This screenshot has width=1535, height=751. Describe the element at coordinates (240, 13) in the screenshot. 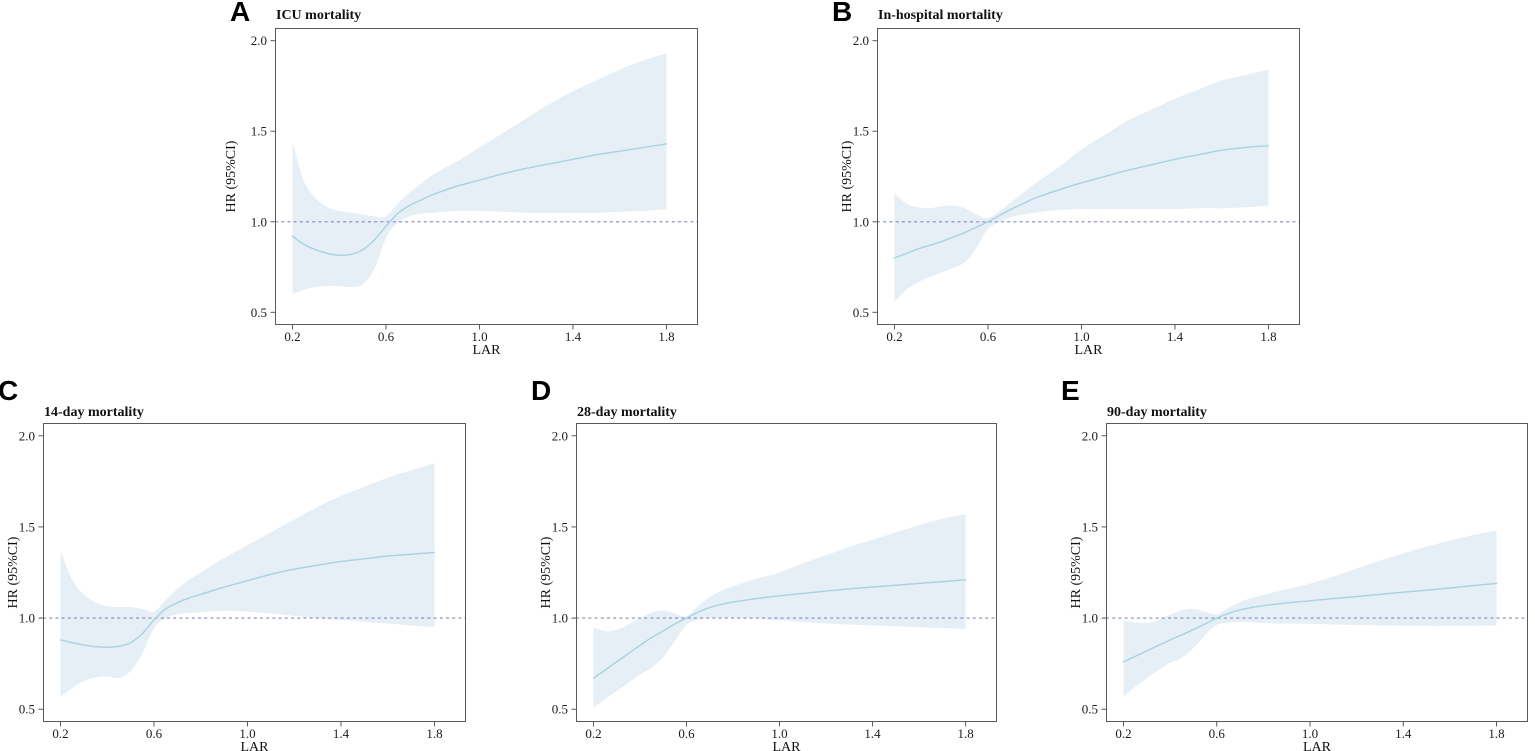

I see `panel-letter-a: A` at that location.